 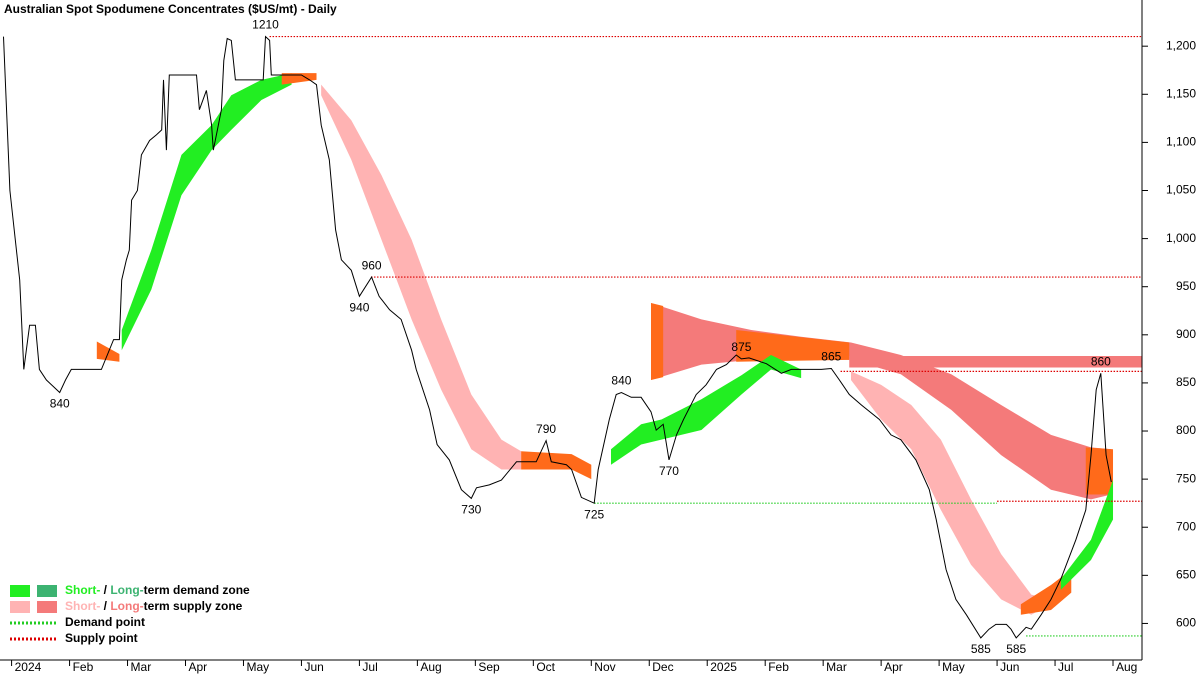 What do you see at coordinates (28, 667) in the screenshot?
I see `x-tick-label: 2024` at bounding box center [28, 667].